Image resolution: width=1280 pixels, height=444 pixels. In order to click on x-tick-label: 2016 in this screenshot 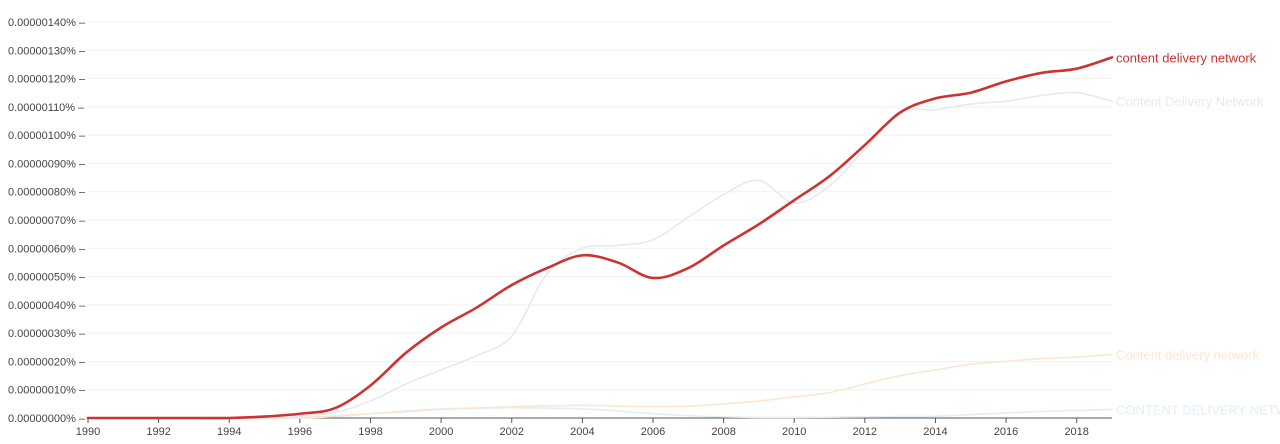, I will do `click(1006, 432)`.